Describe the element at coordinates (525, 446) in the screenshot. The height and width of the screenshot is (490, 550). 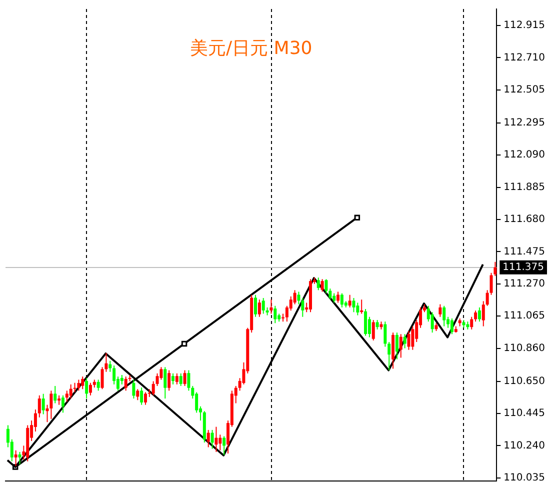
I see `y-tick-label: 110.240` at that location.